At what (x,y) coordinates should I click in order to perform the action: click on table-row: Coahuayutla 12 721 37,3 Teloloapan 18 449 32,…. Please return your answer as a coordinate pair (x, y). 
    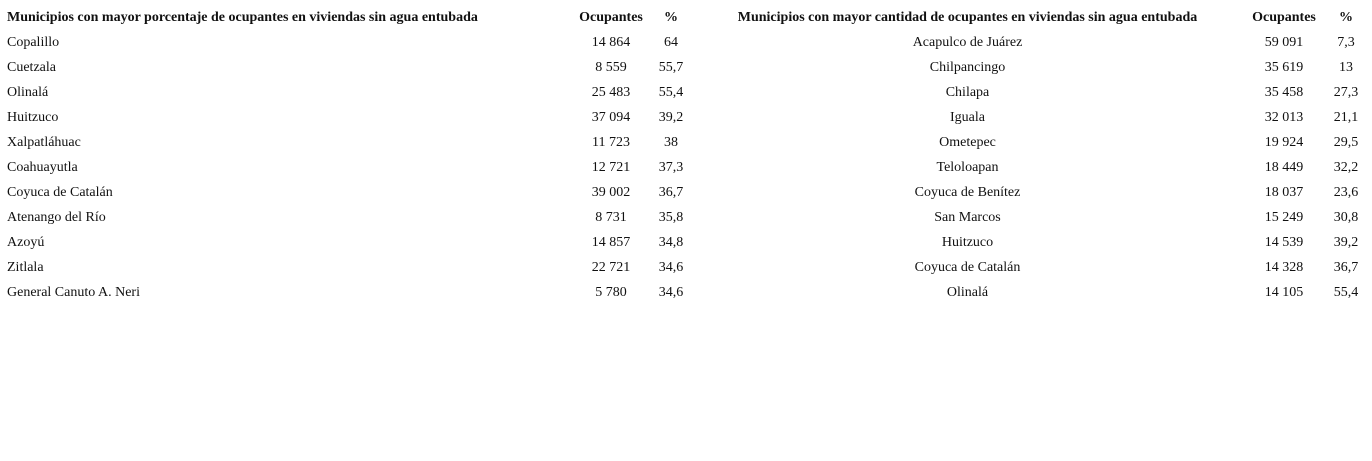
    Looking at the image, I should click on (686, 167).